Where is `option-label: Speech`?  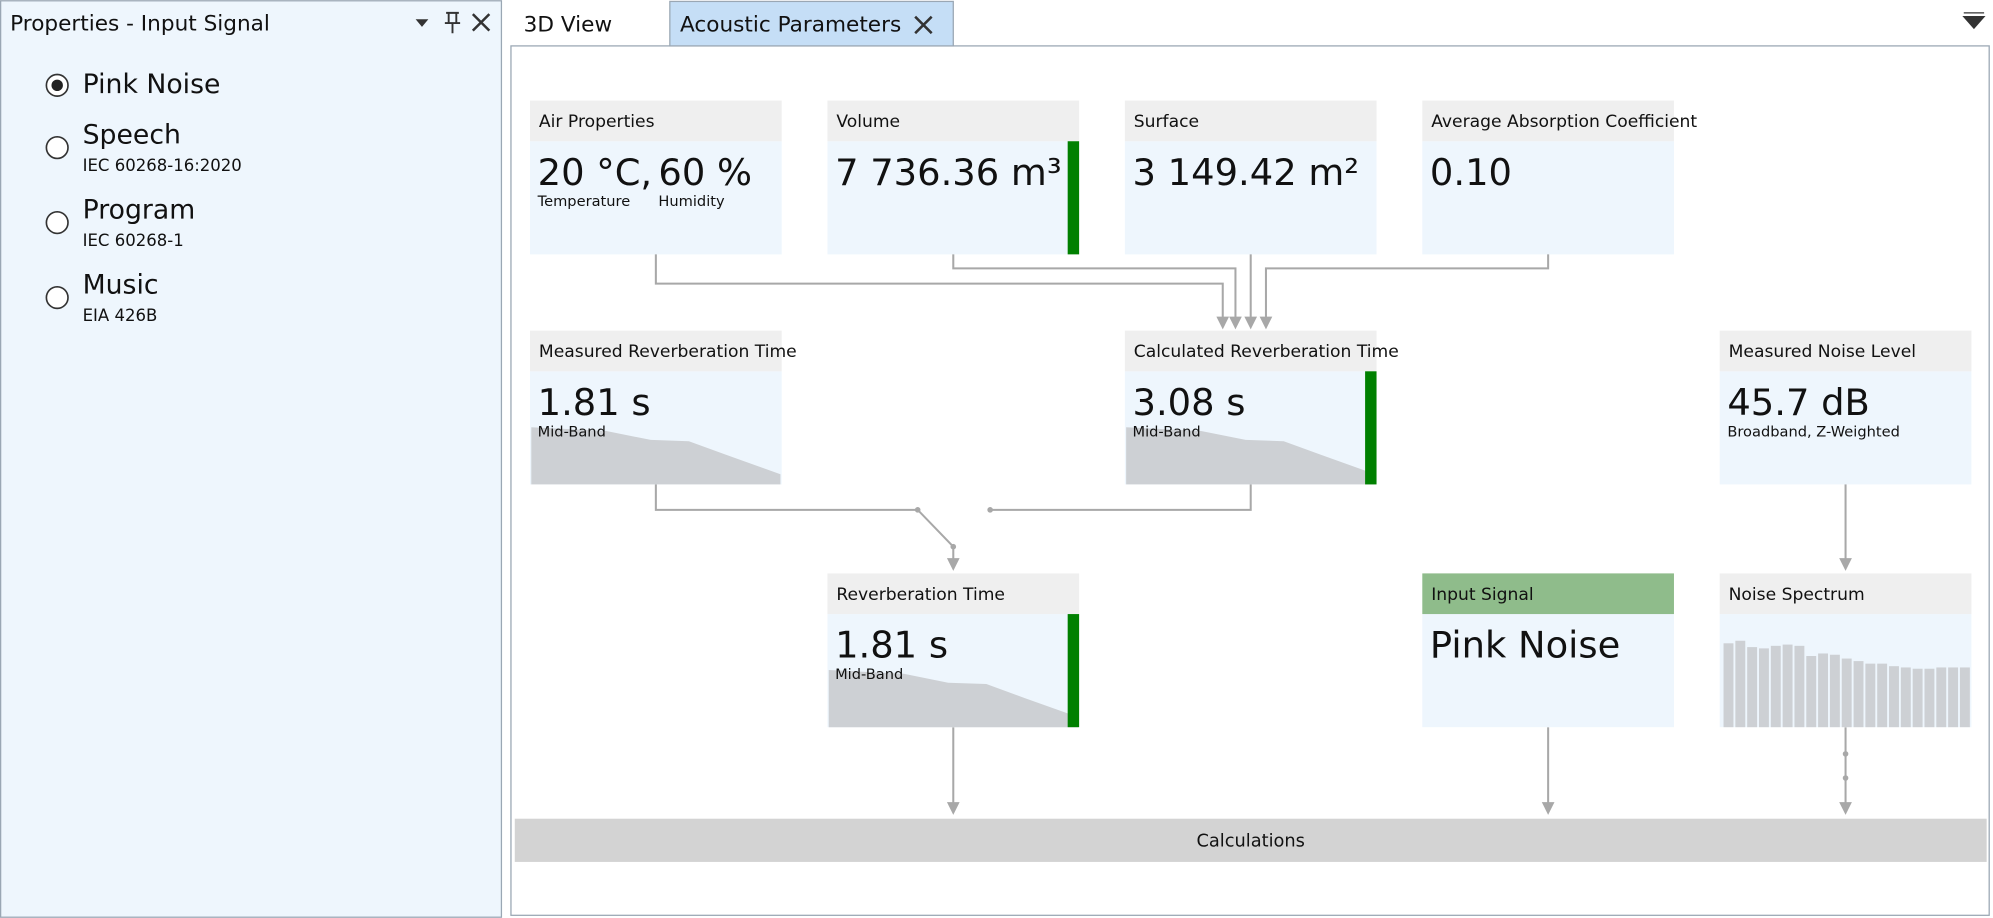
option-label: Speech is located at coordinates (132, 135).